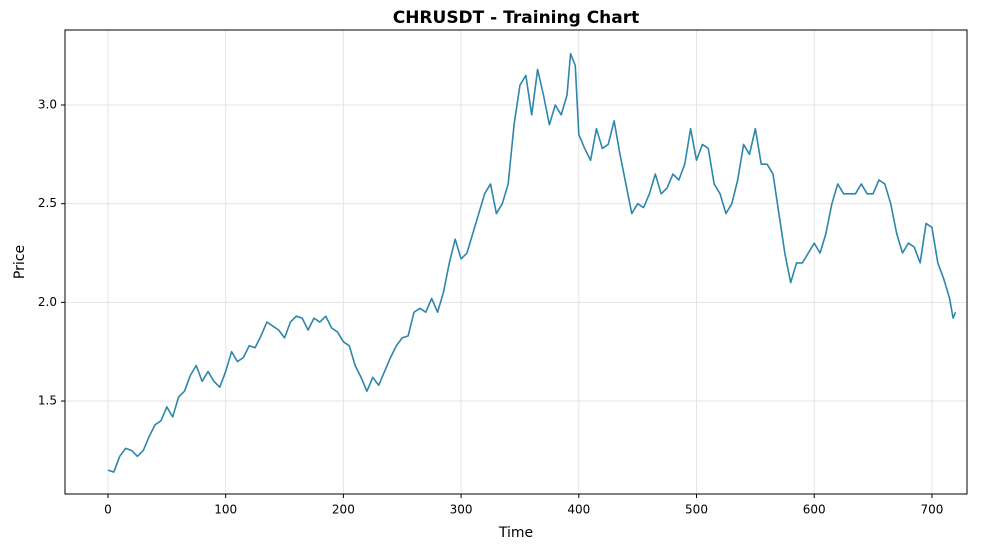  What do you see at coordinates (343, 510) in the screenshot?
I see `x-tick-label: 200` at bounding box center [343, 510].